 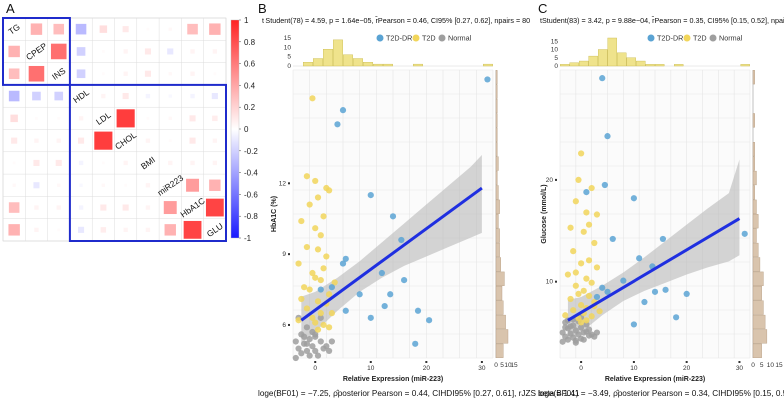 I want to click on colorbar-tick-label: 0, so click(x=246, y=129).